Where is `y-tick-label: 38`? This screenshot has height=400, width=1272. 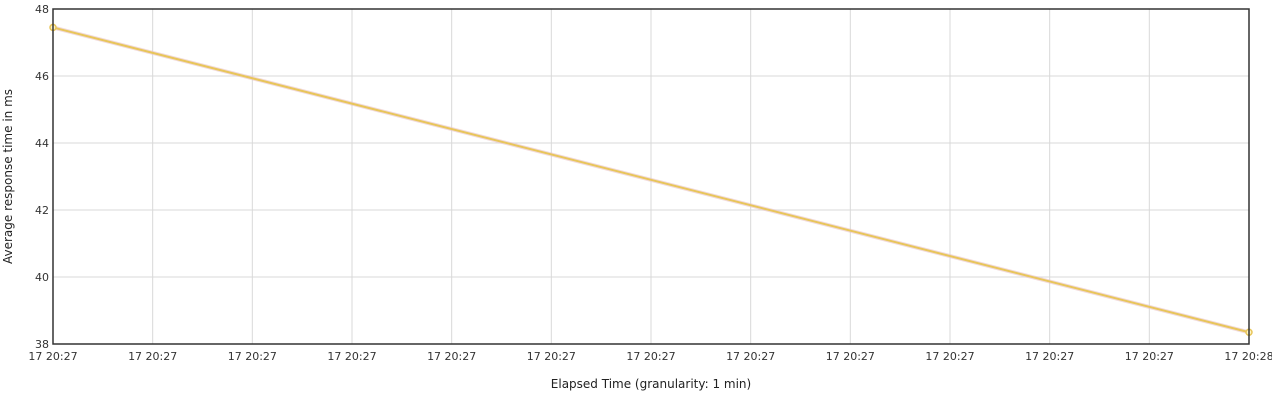 y-tick-label: 38 is located at coordinates (42, 344).